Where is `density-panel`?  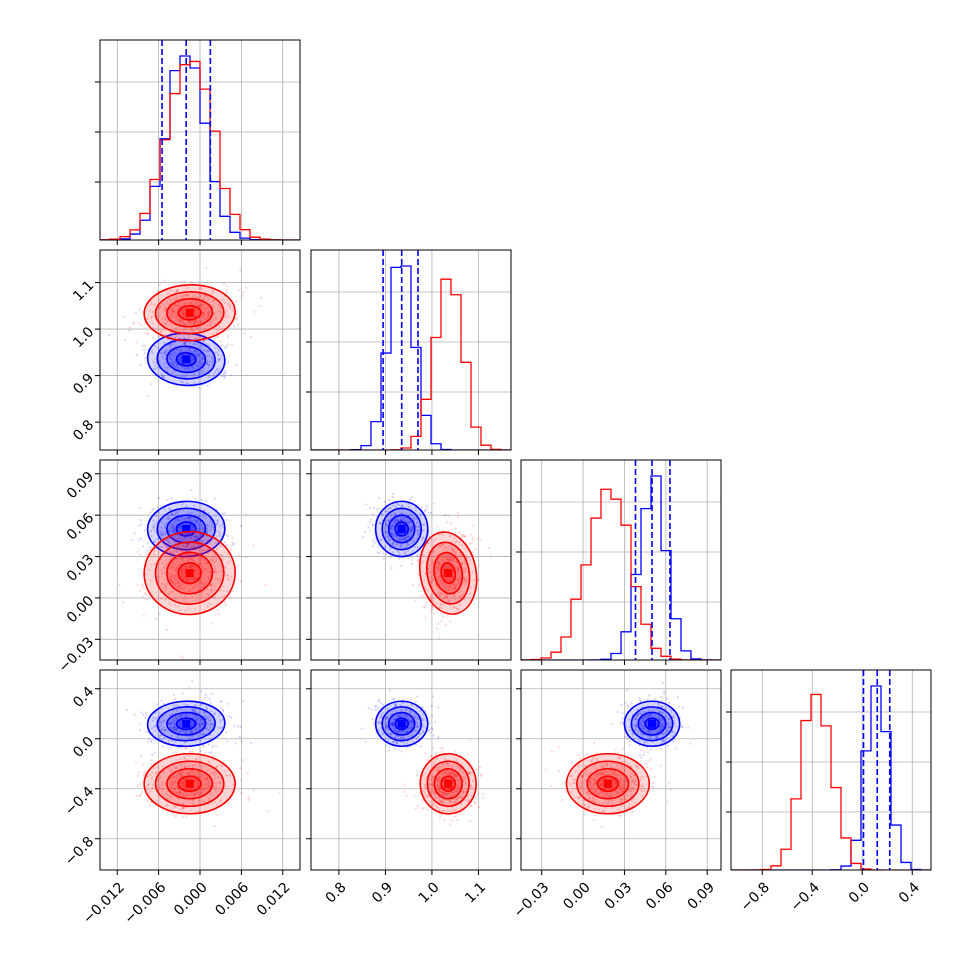
density-panel is located at coordinates (203, 753).